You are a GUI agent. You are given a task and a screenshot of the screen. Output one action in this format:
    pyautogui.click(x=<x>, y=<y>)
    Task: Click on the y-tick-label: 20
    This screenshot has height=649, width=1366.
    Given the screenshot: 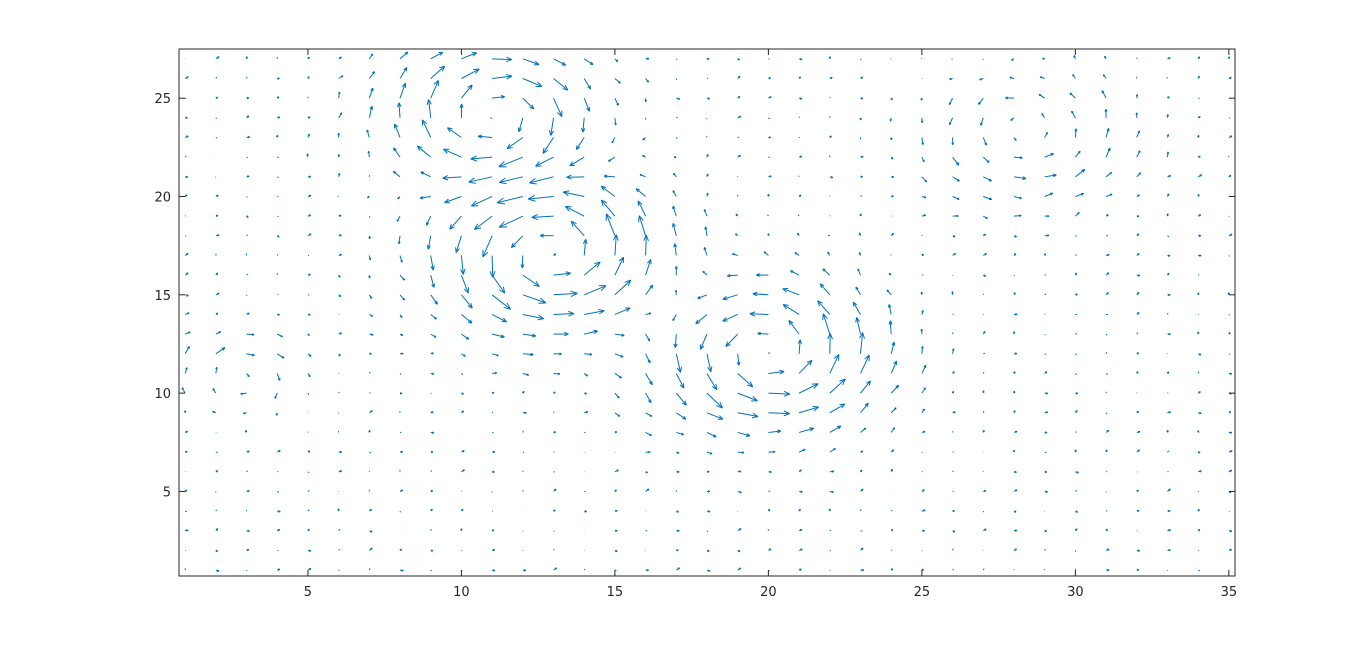 What is the action you would take?
    pyautogui.click(x=162, y=197)
    